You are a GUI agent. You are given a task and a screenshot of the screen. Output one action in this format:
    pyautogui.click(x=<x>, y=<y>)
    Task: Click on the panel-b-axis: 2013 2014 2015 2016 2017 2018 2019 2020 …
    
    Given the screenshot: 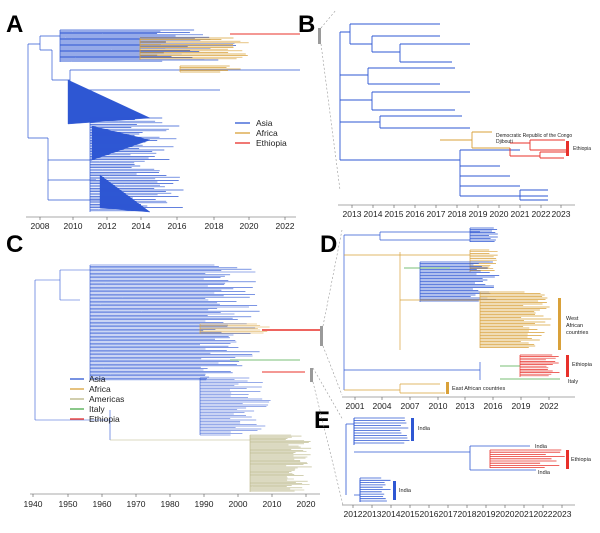 What is the action you would take?
    pyautogui.click(x=456, y=211)
    